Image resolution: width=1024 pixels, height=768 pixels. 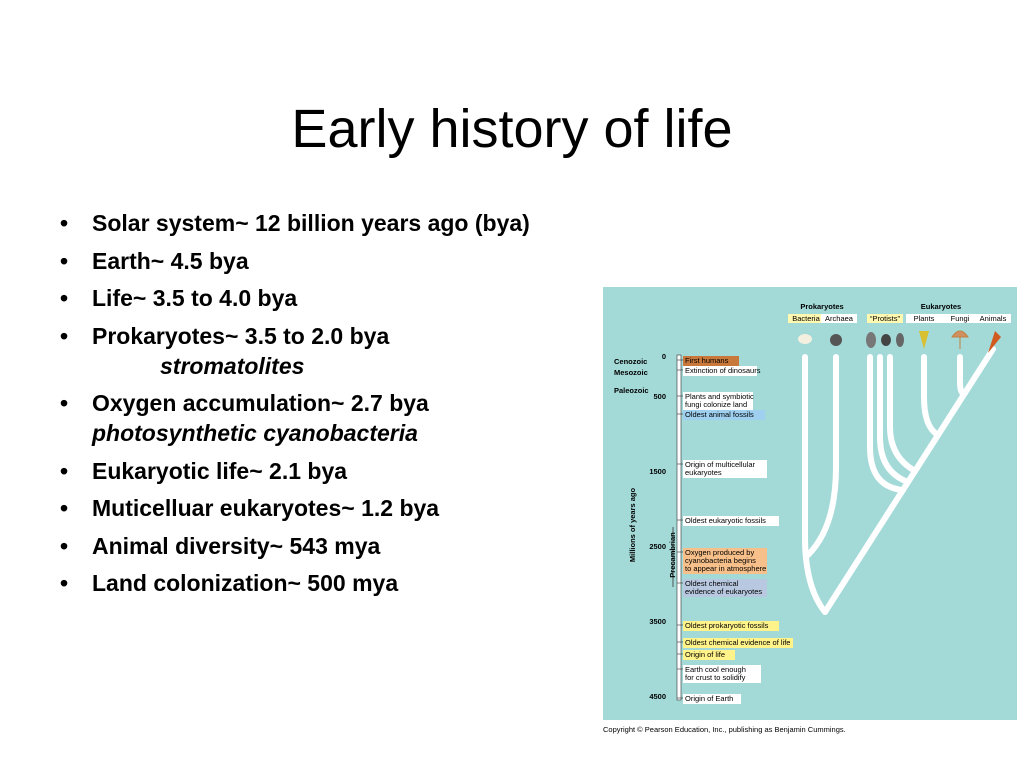 I want to click on bullet-text: Life~ 3.5 to 4.0 bya, so click(x=195, y=298).